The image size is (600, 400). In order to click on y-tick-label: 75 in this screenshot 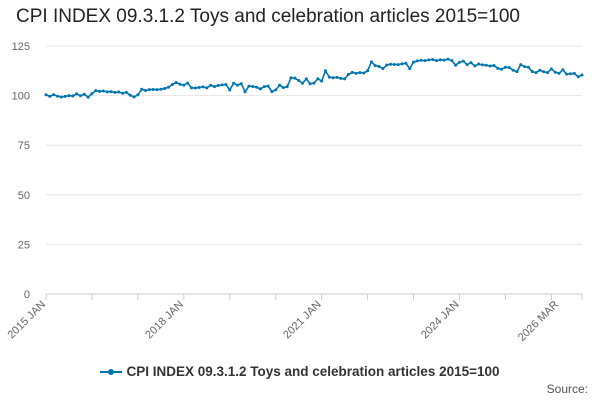, I will do `click(24, 146)`.